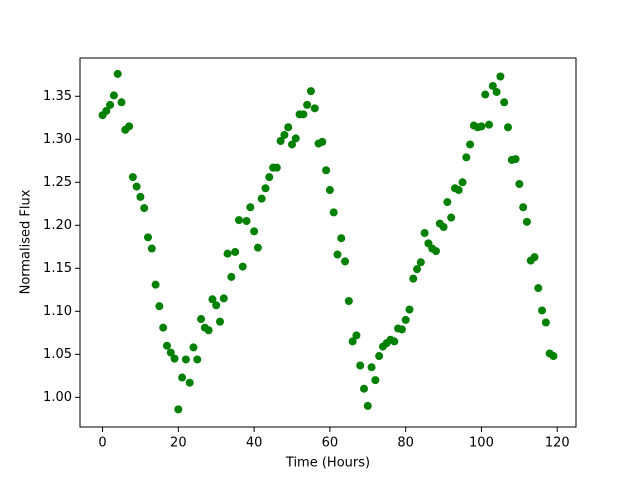  What do you see at coordinates (57, 354) in the screenshot?
I see `y-tick-label: 1.05` at bounding box center [57, 354].